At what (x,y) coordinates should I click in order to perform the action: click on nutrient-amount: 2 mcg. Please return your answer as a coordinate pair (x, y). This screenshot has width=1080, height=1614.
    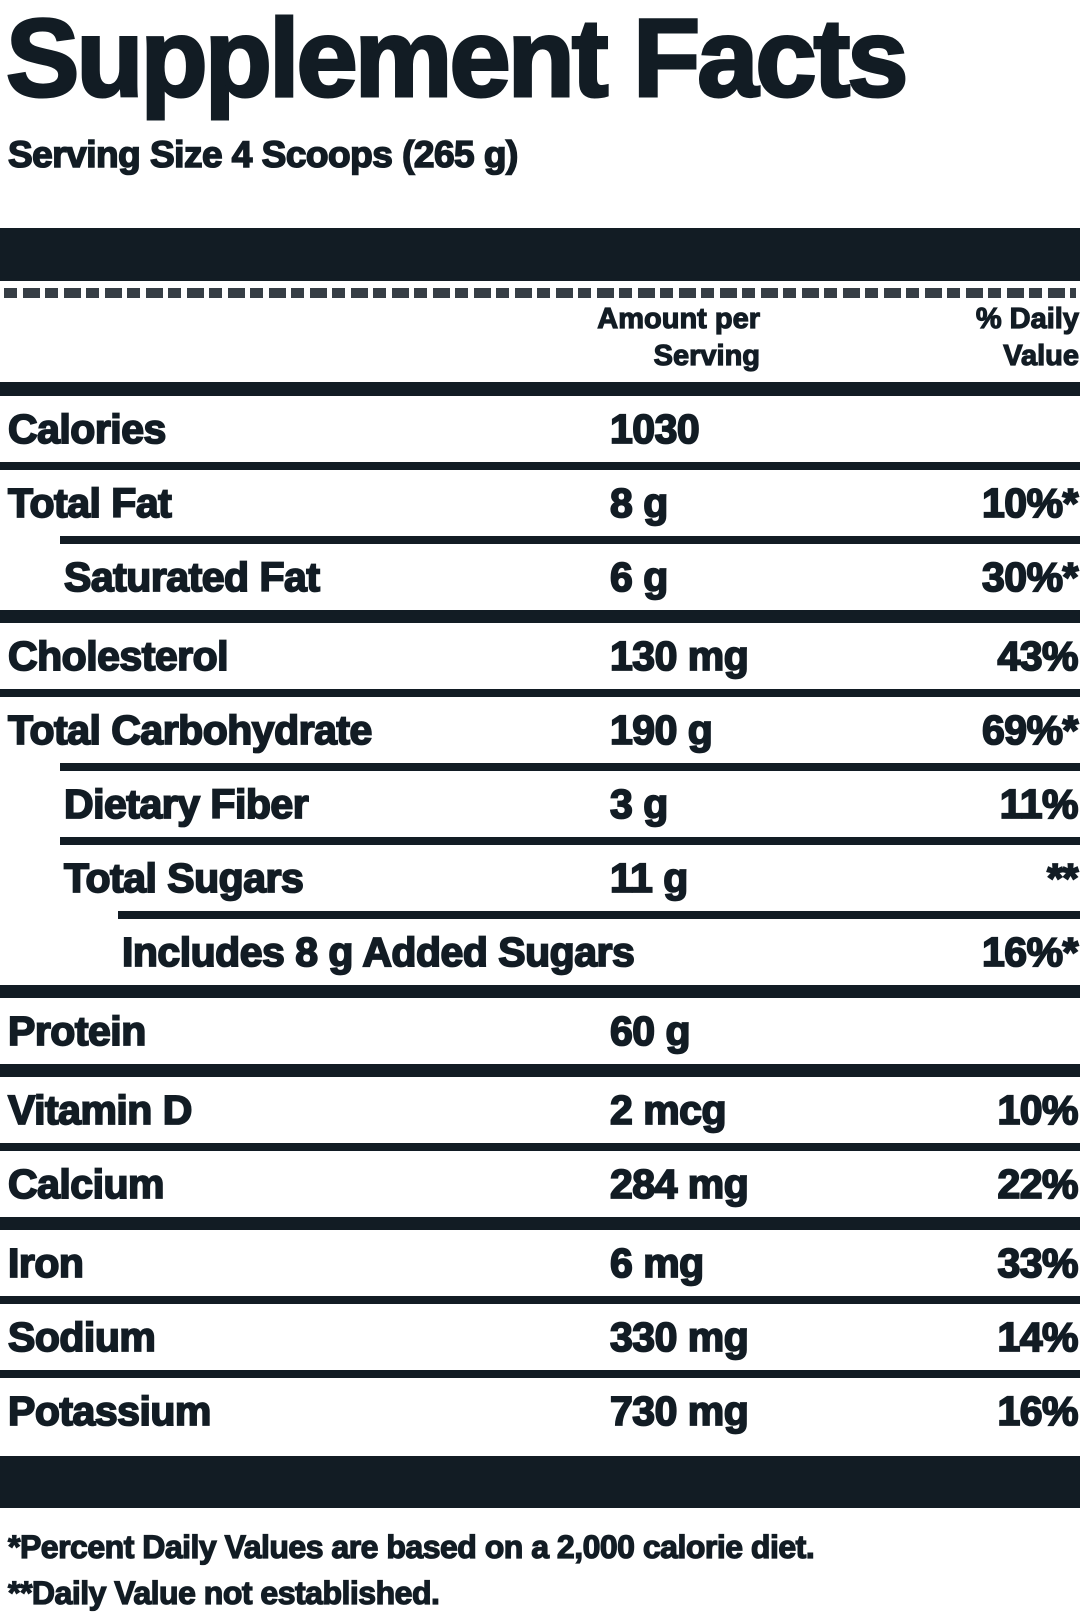
    Looking at the image, I should click on (668, 1110).